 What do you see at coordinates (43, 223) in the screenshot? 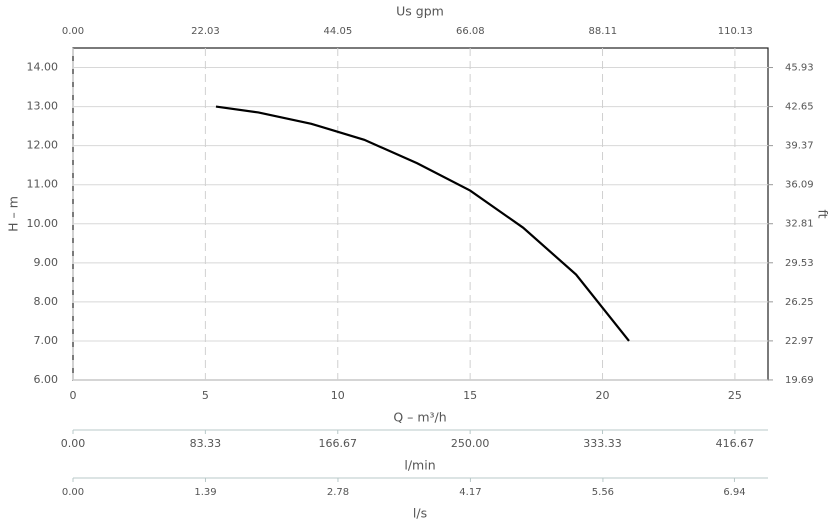
I see `y-tick-label: 10.00` at bounding box center [43, 223].